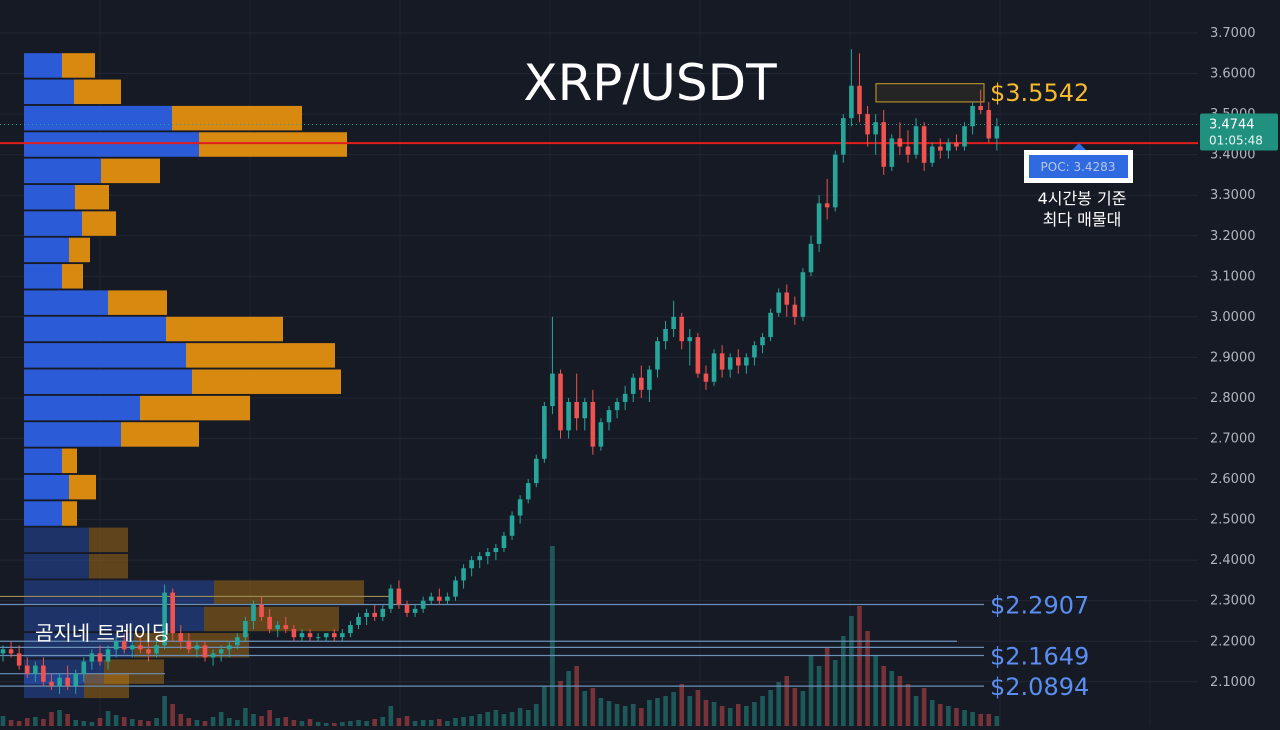 The height and width of the screenshot is (730, 1280). Describe the element at coordinates (1082, 198) in the screenshot. I see `poc-caption-line1: 4시간봉 기준` at that location.